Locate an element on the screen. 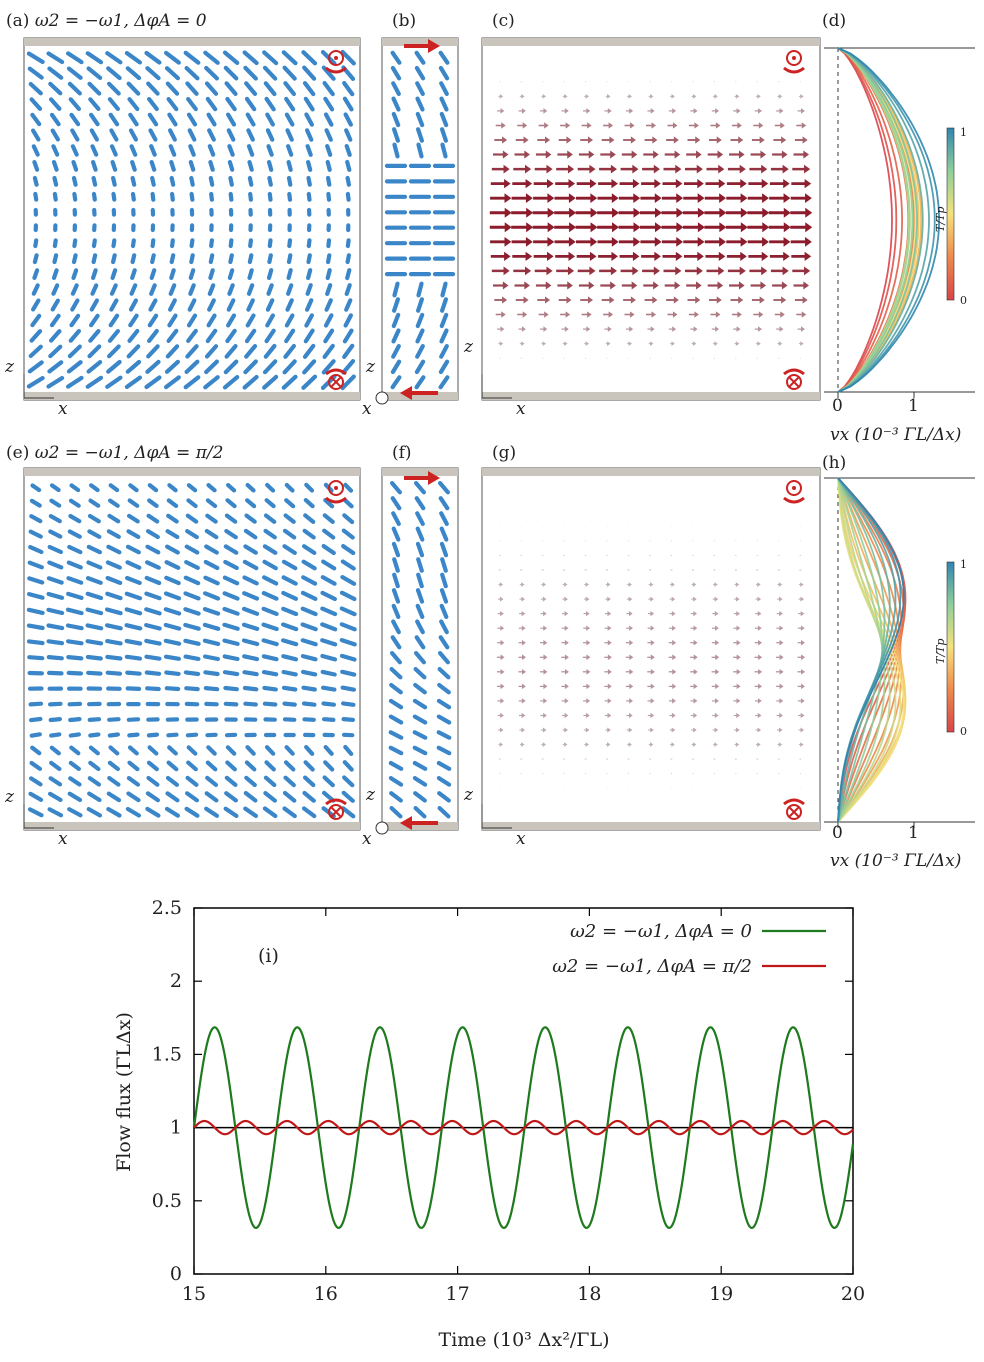 The width and height of the screenshot is (984, 1362). colorbar-h-tick-0: 0 is located at coordinates (963, 731).